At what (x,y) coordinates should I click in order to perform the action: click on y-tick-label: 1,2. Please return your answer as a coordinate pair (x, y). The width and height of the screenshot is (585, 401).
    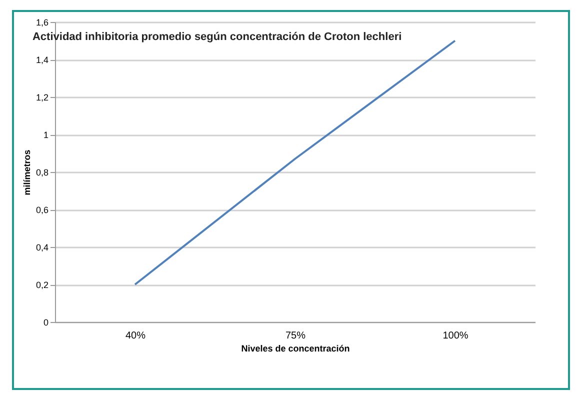
    Looking at the image, I should click on (42, 97).